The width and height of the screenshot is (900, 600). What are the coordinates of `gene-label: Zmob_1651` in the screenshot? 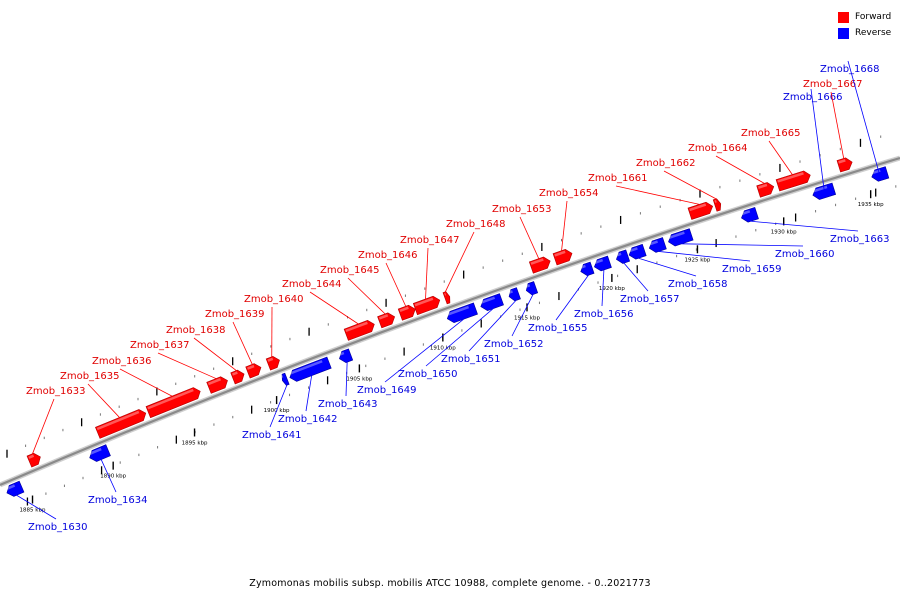 It's located at (471, 359).